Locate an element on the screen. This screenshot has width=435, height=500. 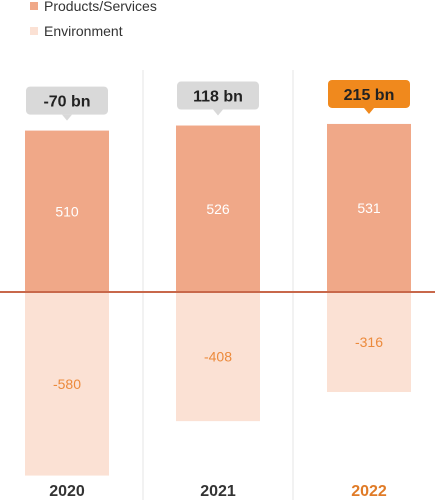
bar-environment-2022 is located at coordinates (369, 342).